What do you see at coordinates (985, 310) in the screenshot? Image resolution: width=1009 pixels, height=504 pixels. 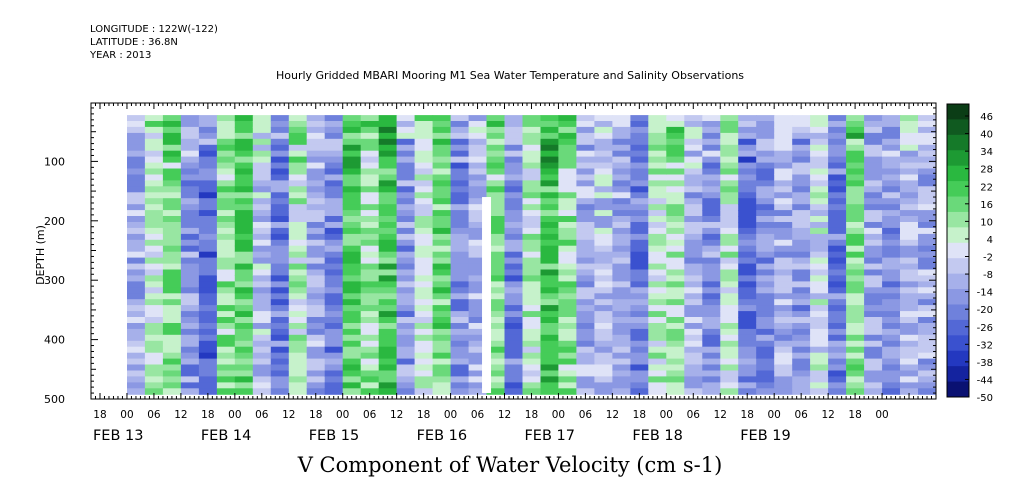 I see `colorbar-label: -20` at bounding box center [985, 310].